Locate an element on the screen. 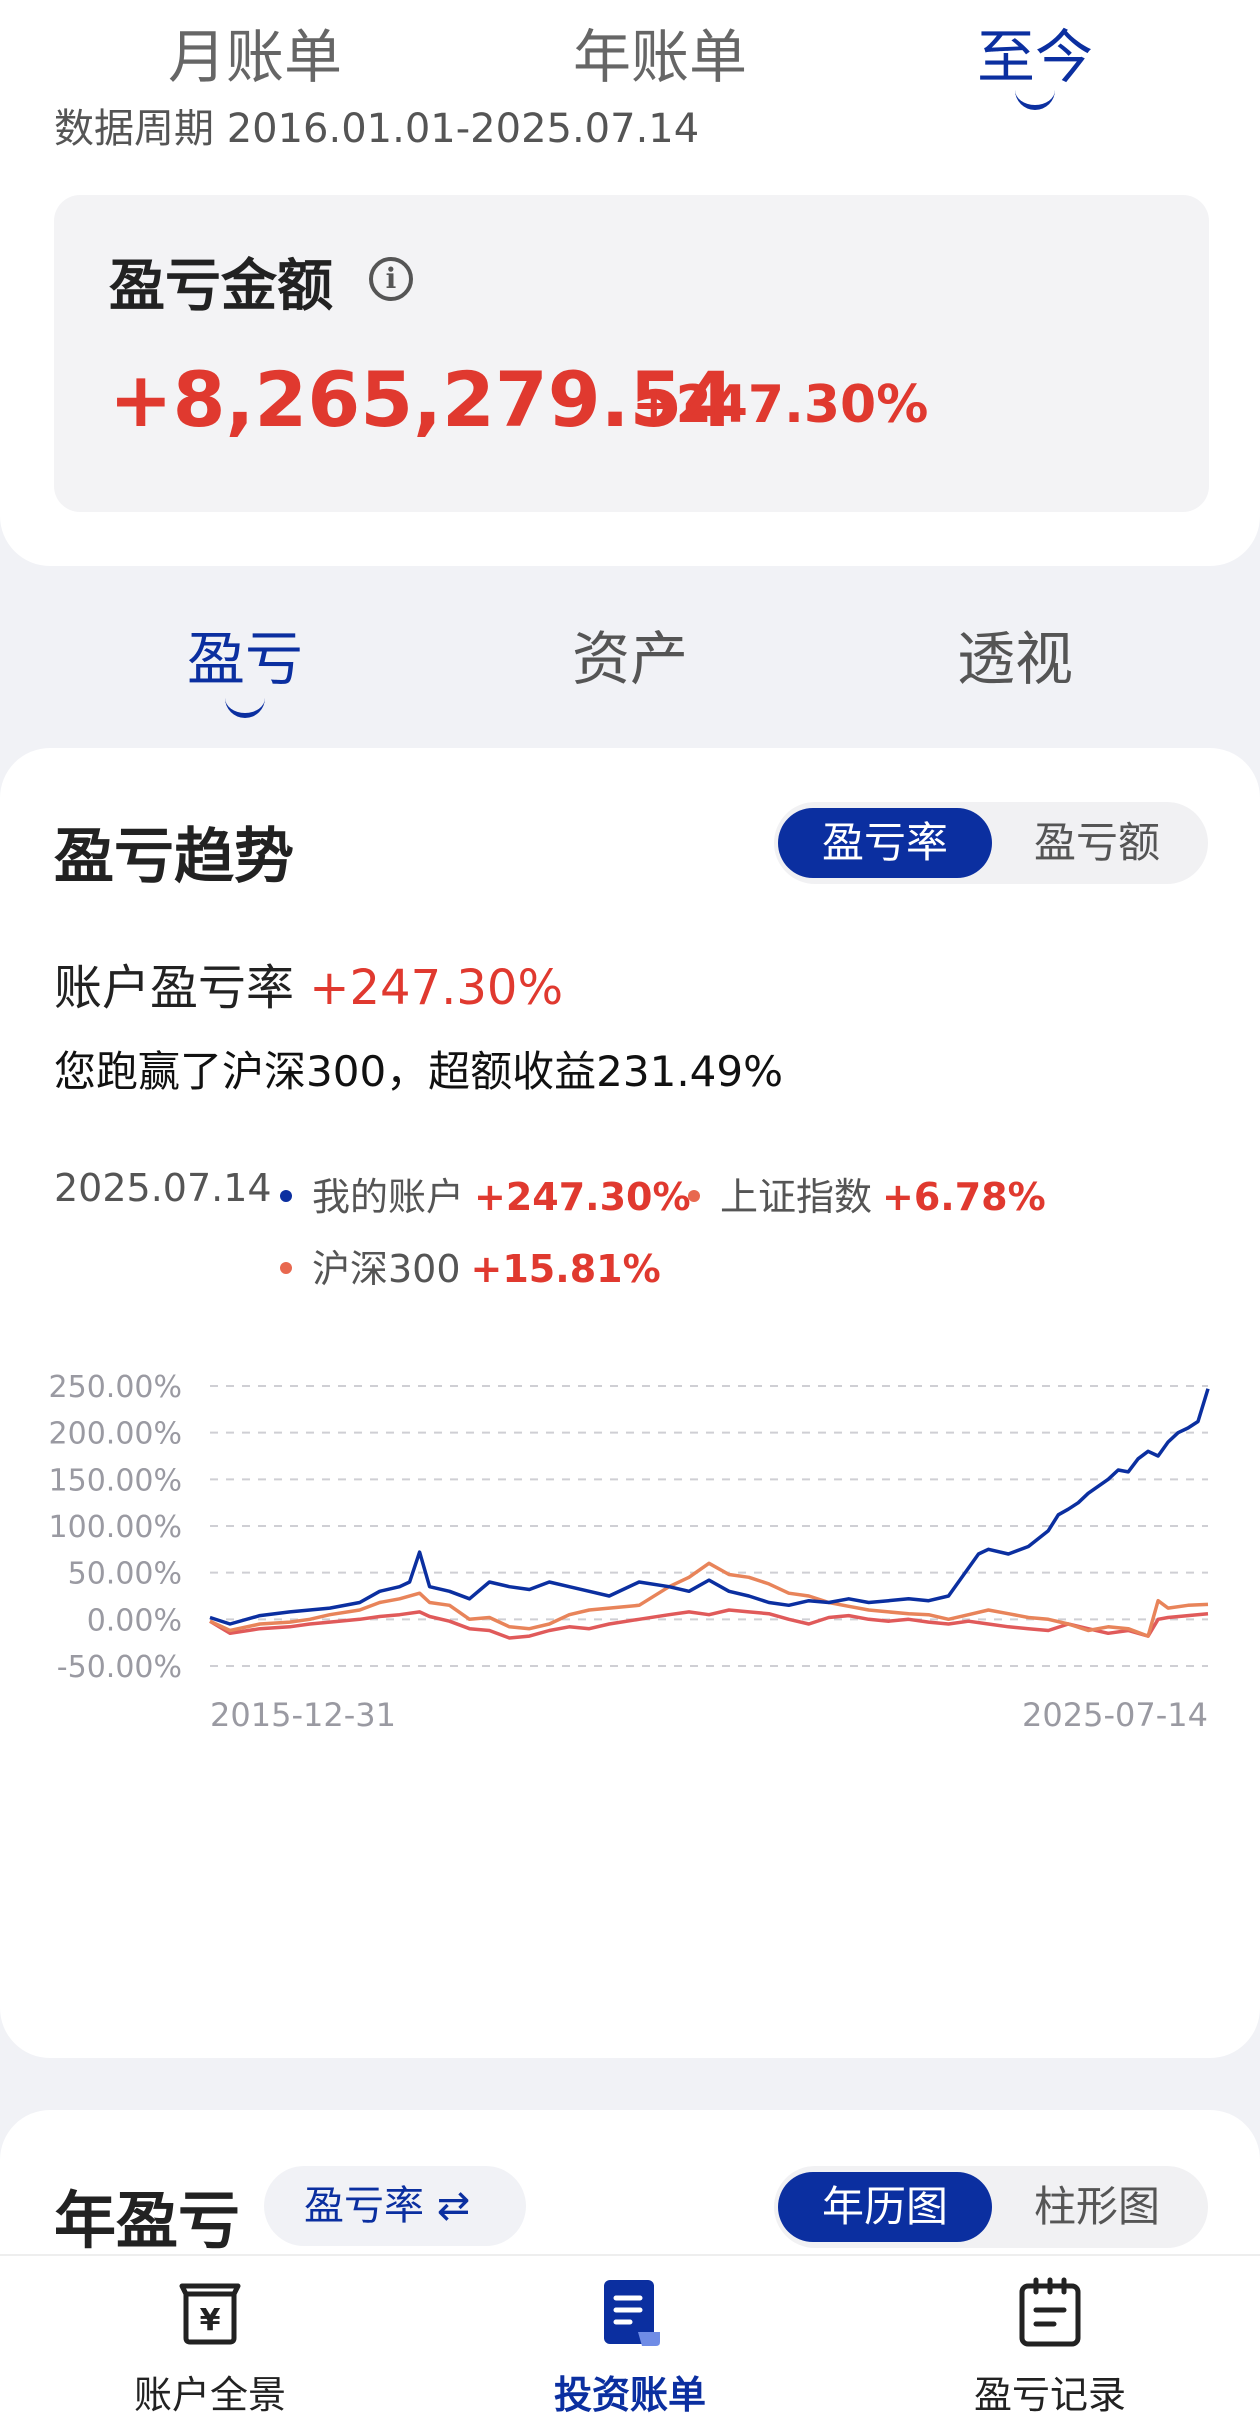  x-tick-label: 2015-12-31 is located at coordinates (303, 1715).